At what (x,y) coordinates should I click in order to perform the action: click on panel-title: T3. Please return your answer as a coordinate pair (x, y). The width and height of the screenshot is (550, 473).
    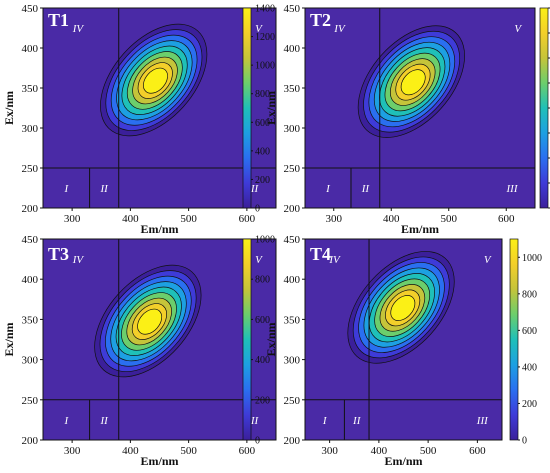
    Looking at the image, I should click on (58, 254).